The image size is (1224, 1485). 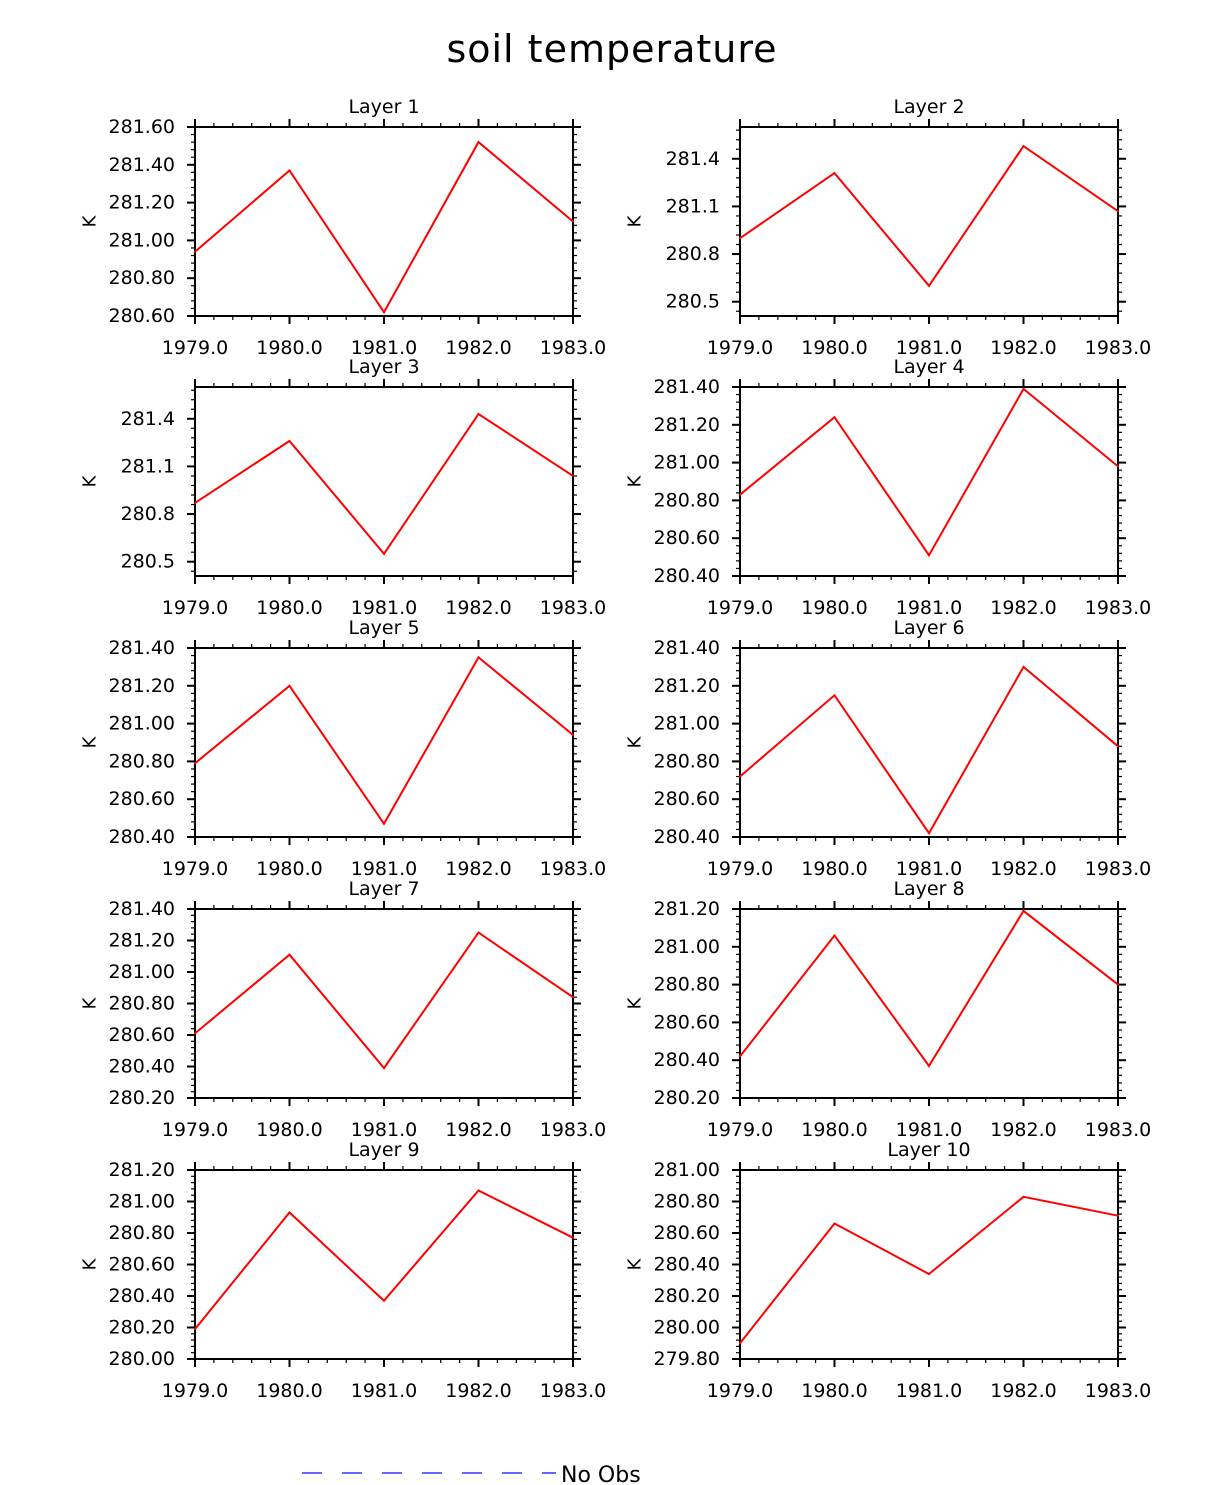 I want to click on y-tick-label: 281.1, so click(x=693, y=206).